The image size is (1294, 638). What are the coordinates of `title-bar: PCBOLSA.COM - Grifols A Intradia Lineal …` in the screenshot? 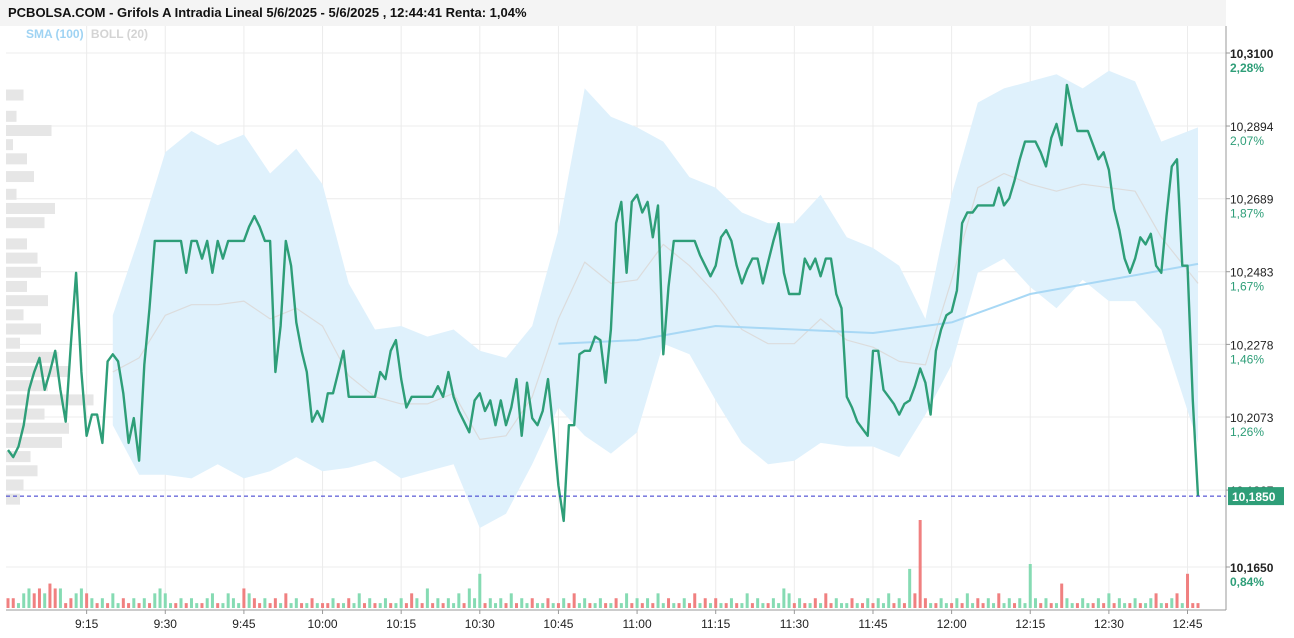 It's located at (613, 13).